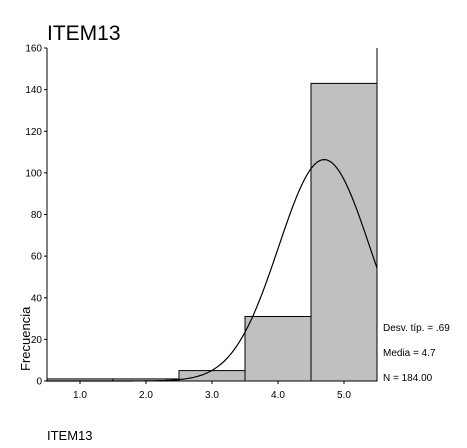 The image size is (467, 448). Describe the element at coordinates (80, 395) in the screenshot. I see `x-tick-label: 1.0` at that location.